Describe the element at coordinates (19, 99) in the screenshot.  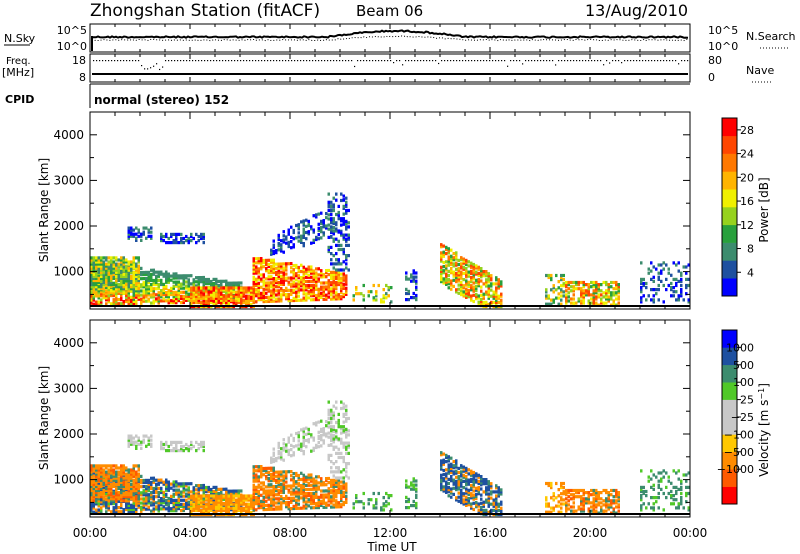
I see `cpid-label: CPID` at that location.